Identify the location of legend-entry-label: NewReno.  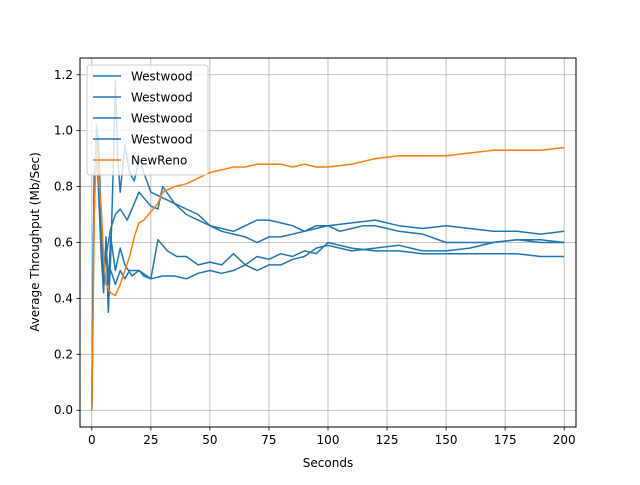
(159, 161).